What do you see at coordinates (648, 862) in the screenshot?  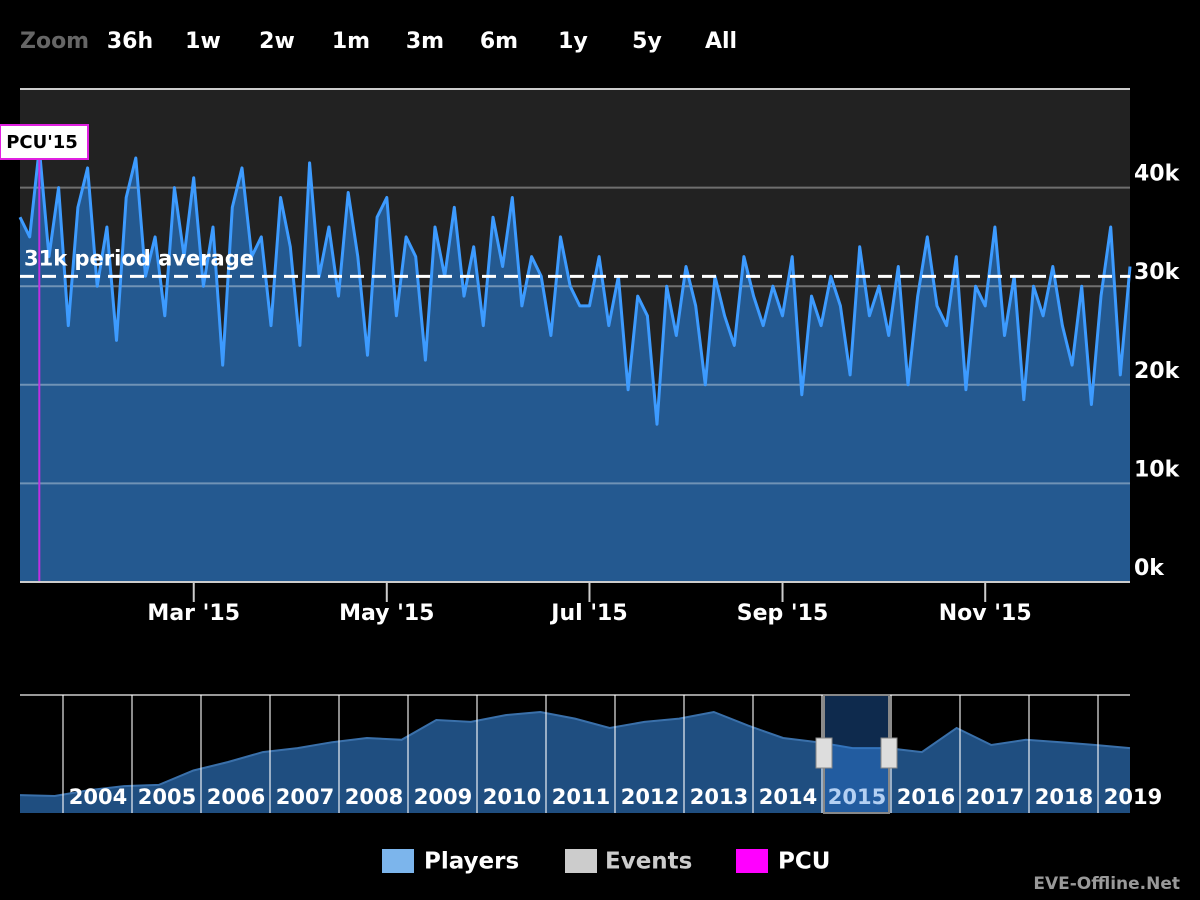 I see `legend-label: Events` at bounding box center [648, 862].